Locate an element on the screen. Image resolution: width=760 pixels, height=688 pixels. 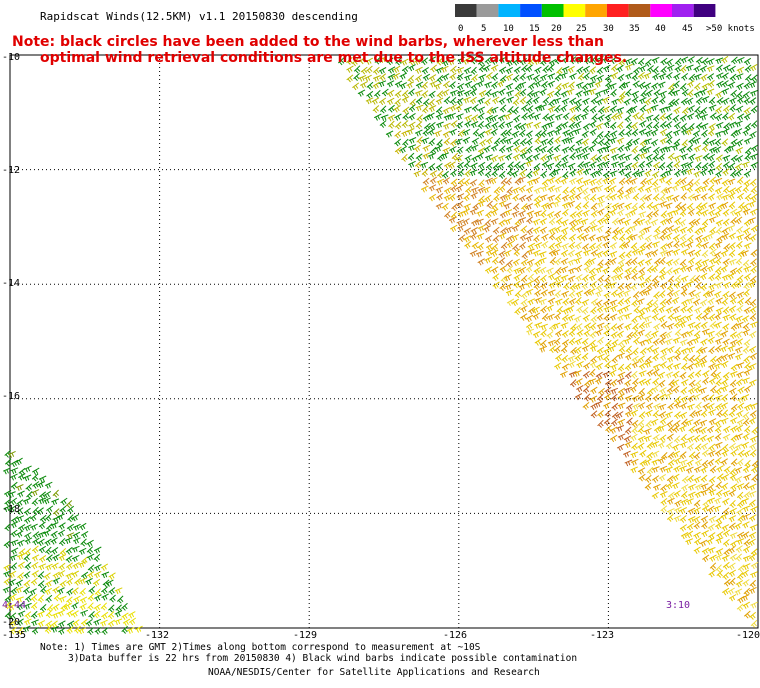
legend-label: 20 is located at coordinates (556, 29).